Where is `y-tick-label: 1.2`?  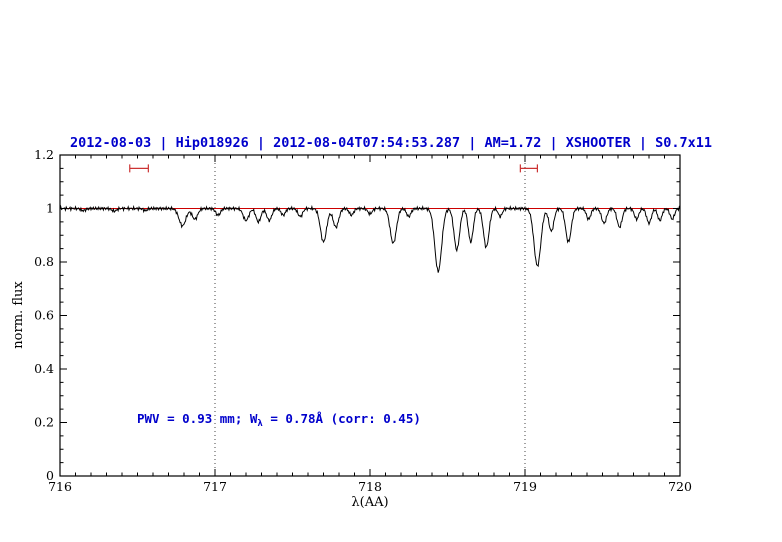 y-tick-label: 1.2 is located at coordinates (44, 154).